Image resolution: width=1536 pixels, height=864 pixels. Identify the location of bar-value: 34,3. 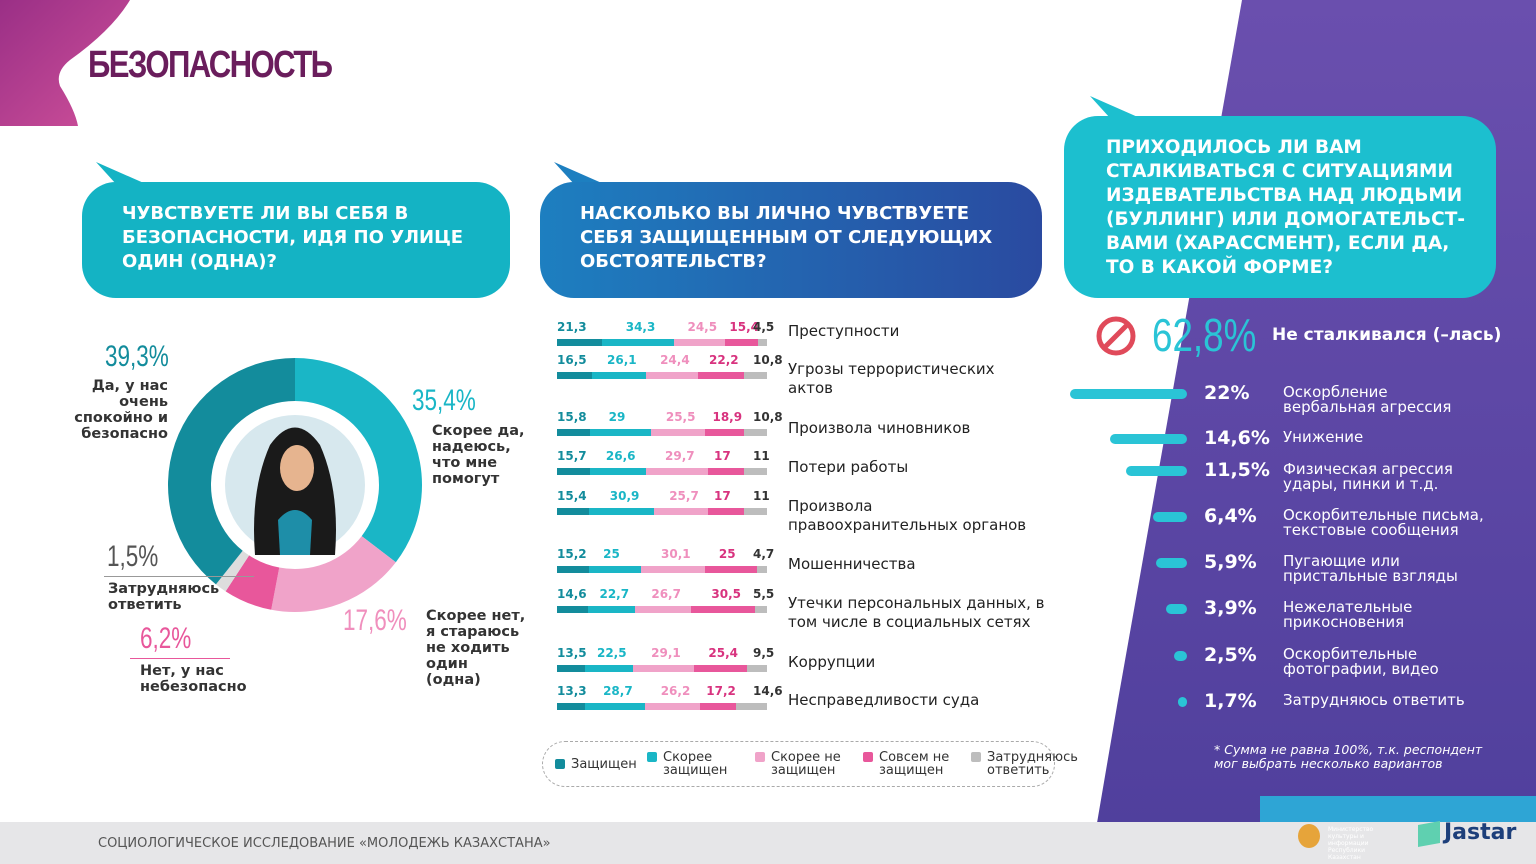
(640, 327).